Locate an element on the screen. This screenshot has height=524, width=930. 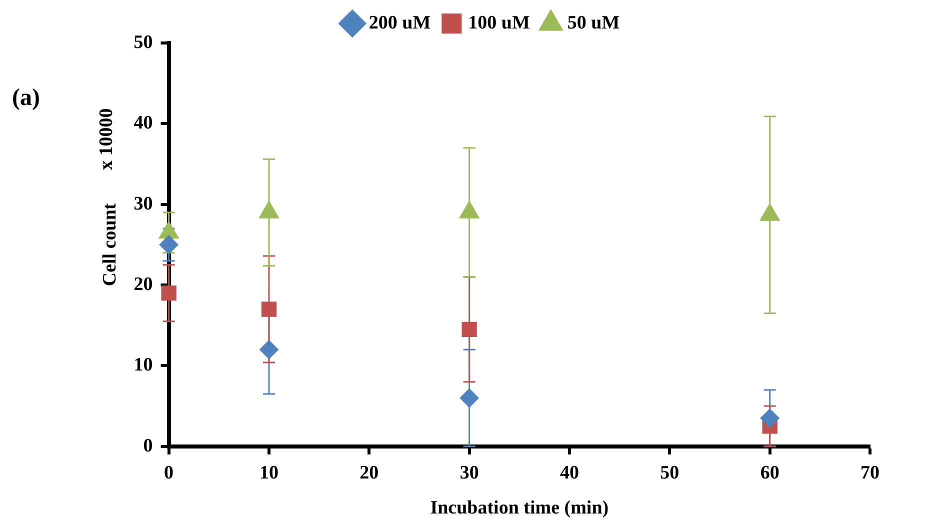
x-tick-label: 70 is located at coordinates (870, 473).